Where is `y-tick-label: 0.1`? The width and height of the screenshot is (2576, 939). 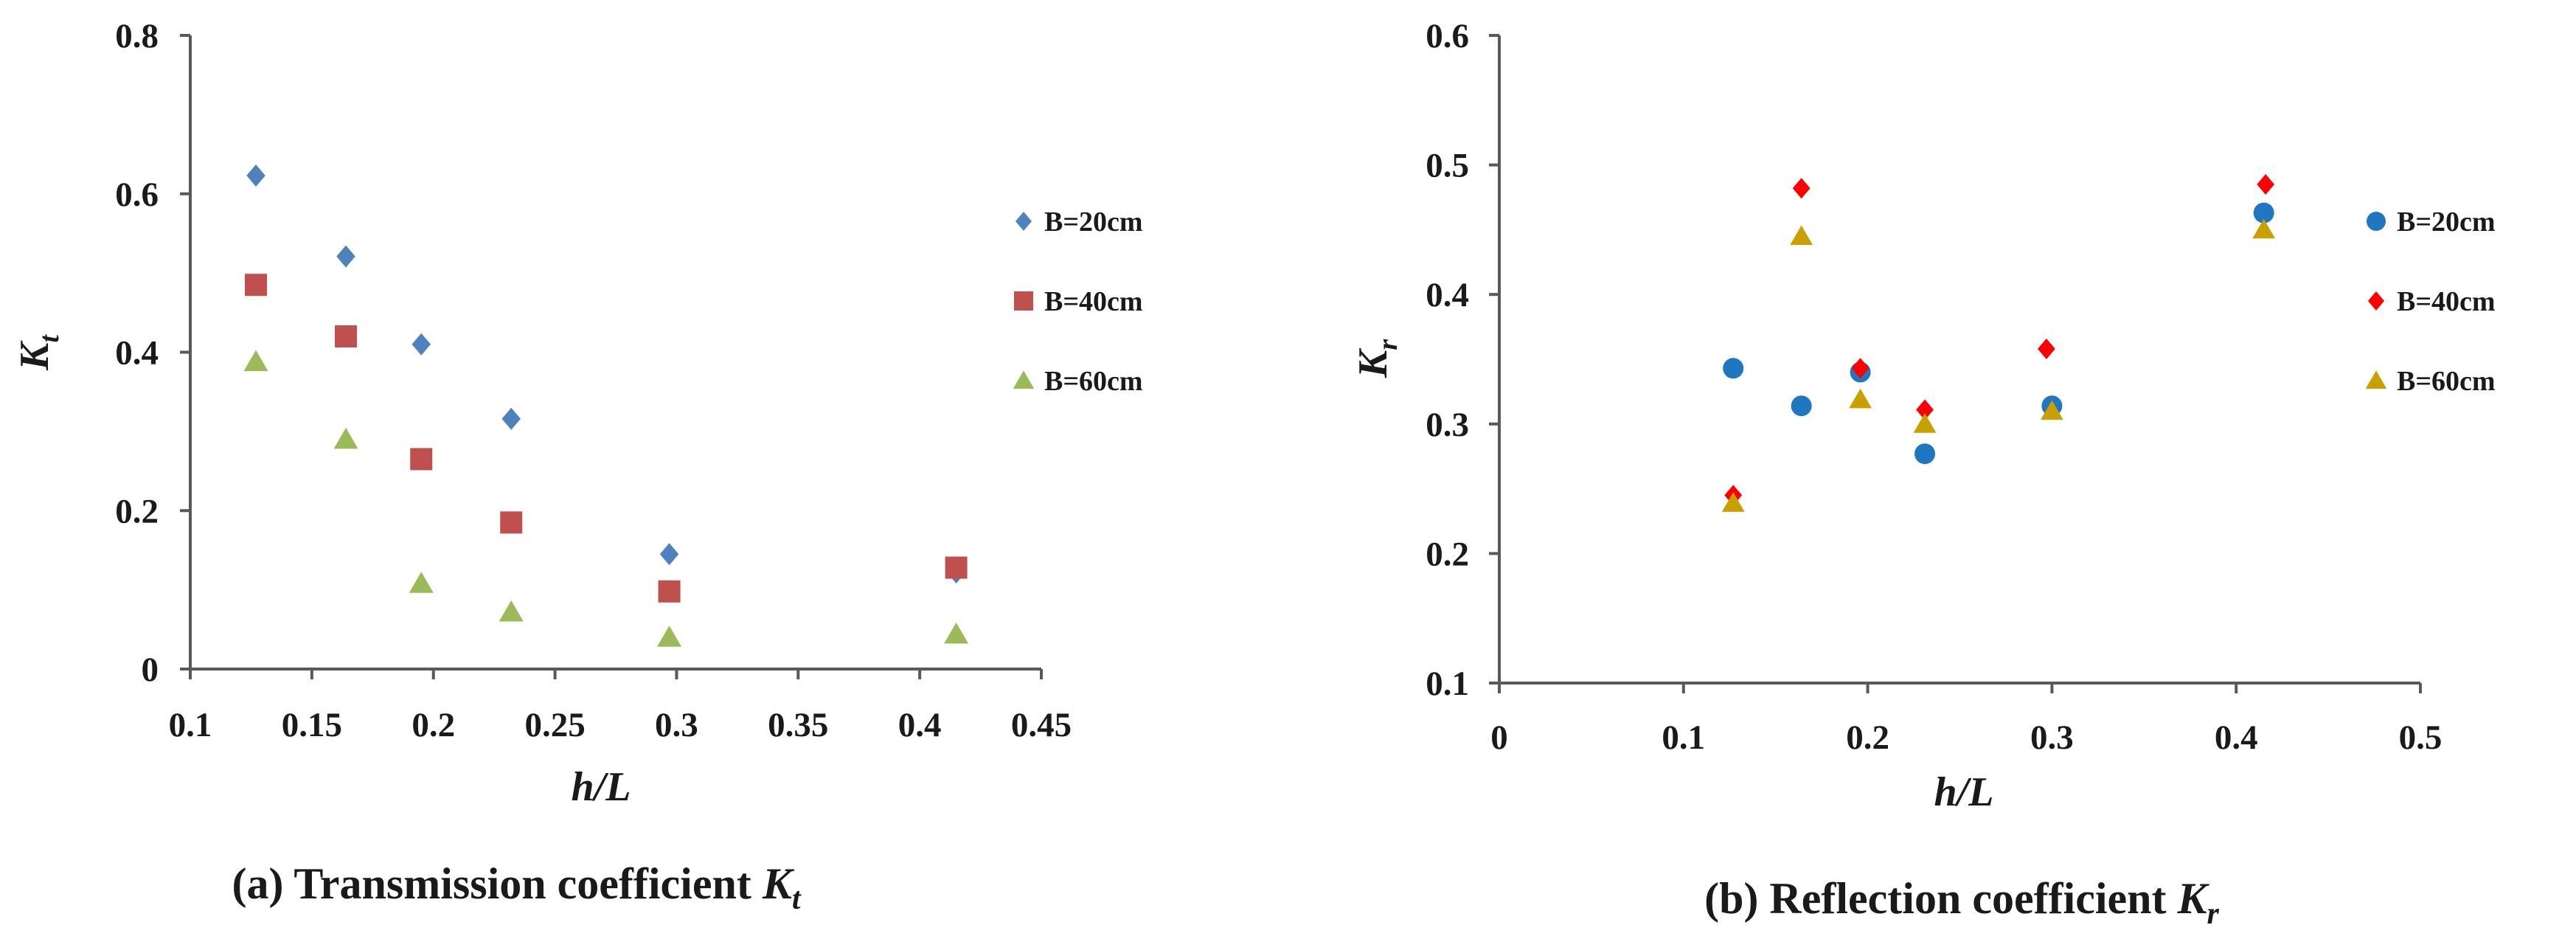
y-tick-label: 0.1 is located at coordinates (1447, 684).